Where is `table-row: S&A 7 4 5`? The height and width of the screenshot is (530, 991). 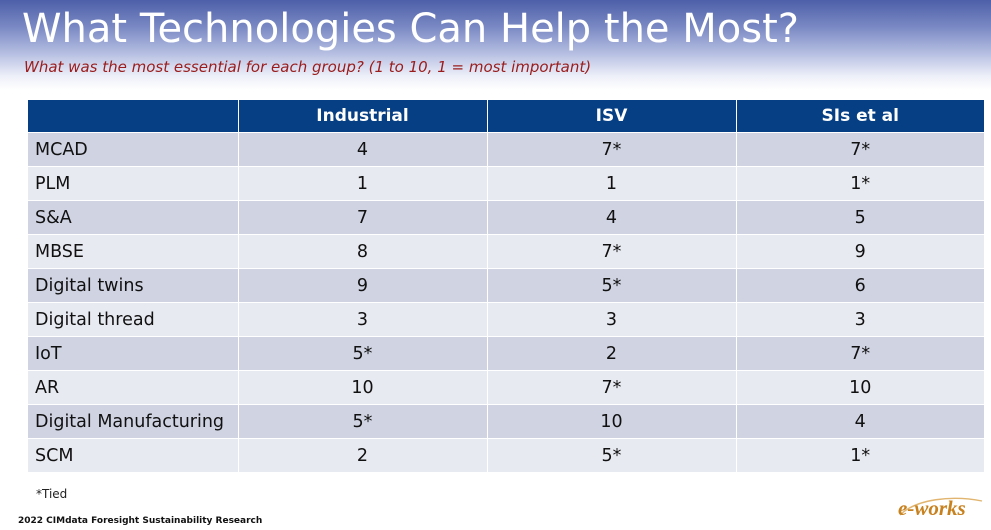
table-row: S&A 7 4 5 is located at coordinates (506, 217).